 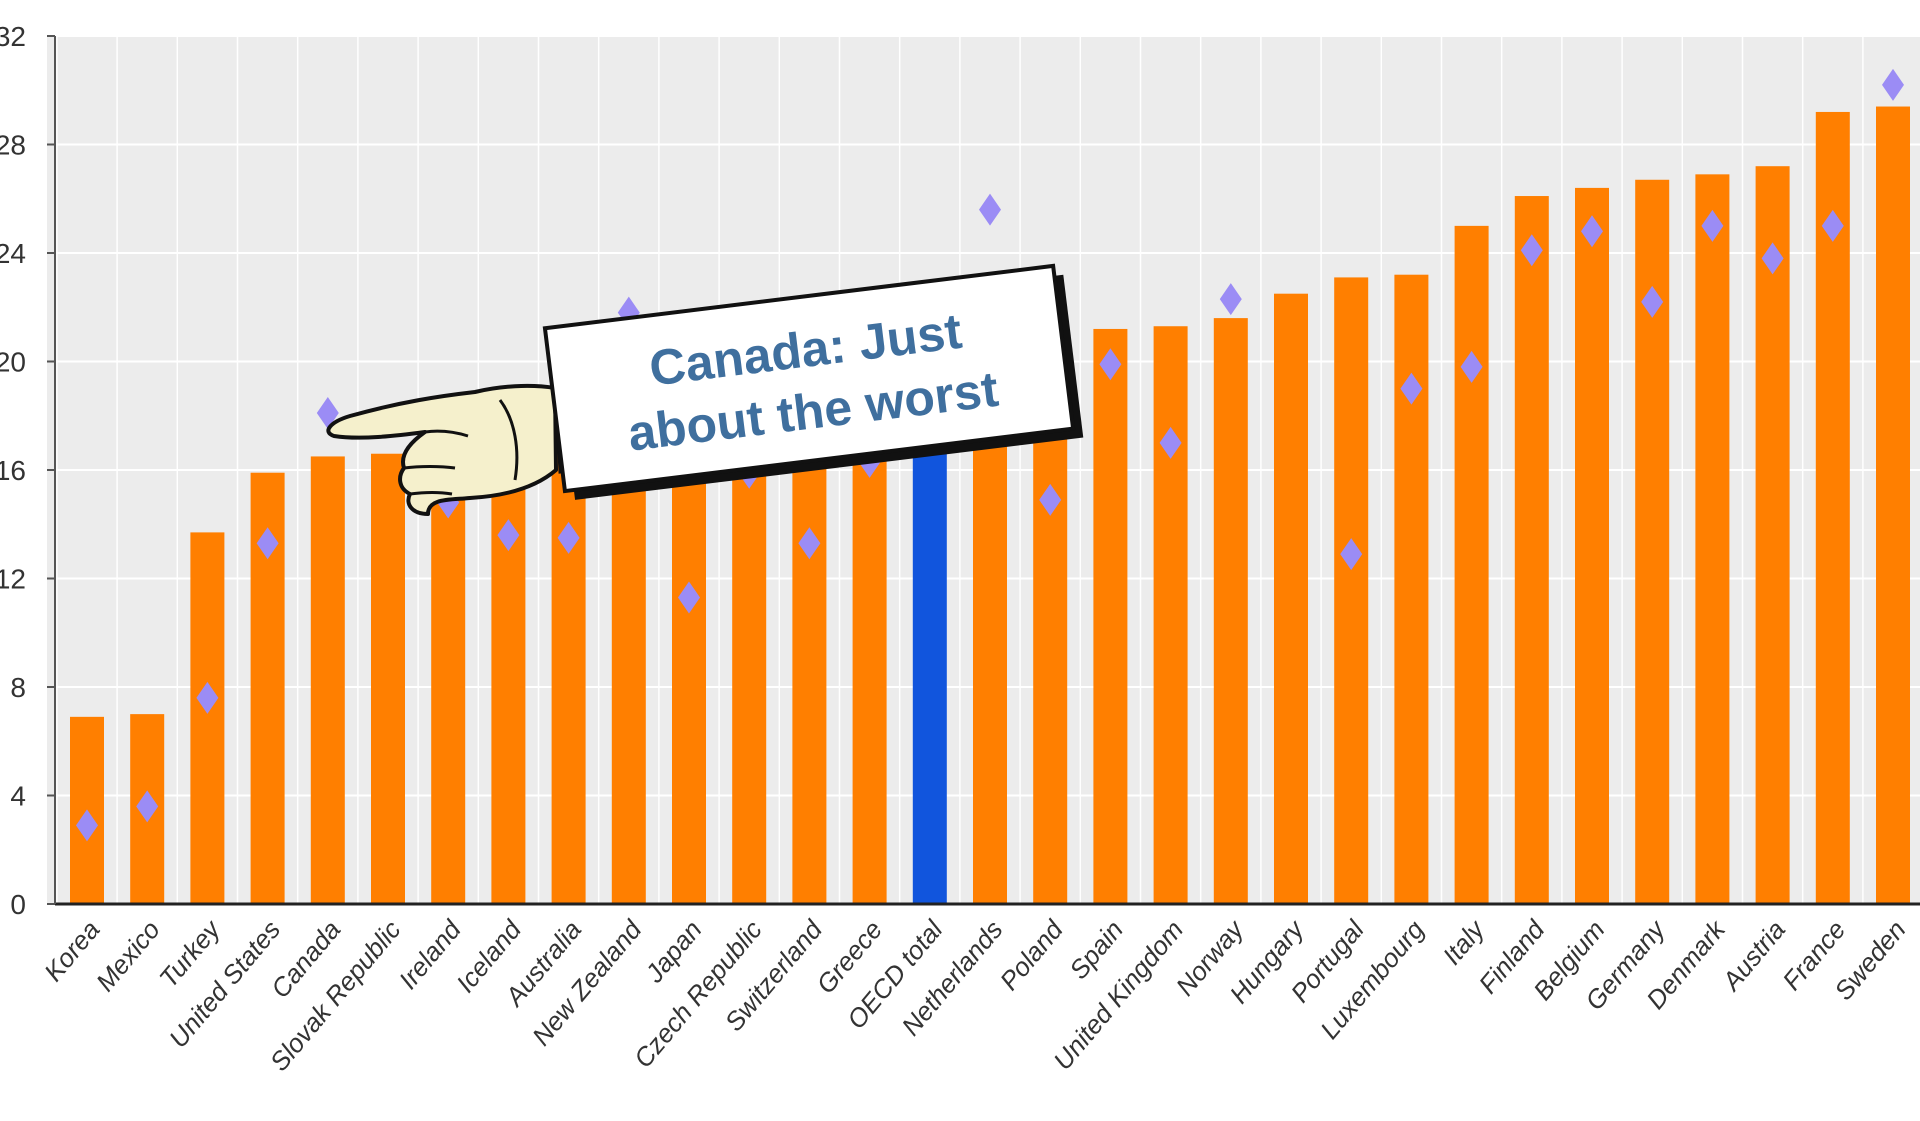 I want to click on y-tick-label: 28, so click(x=13, y=145).